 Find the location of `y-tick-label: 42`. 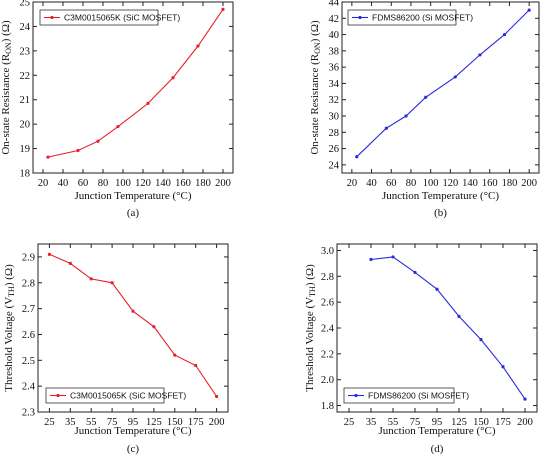

y-tick-label: 42 is located at coordinates (334, 19).